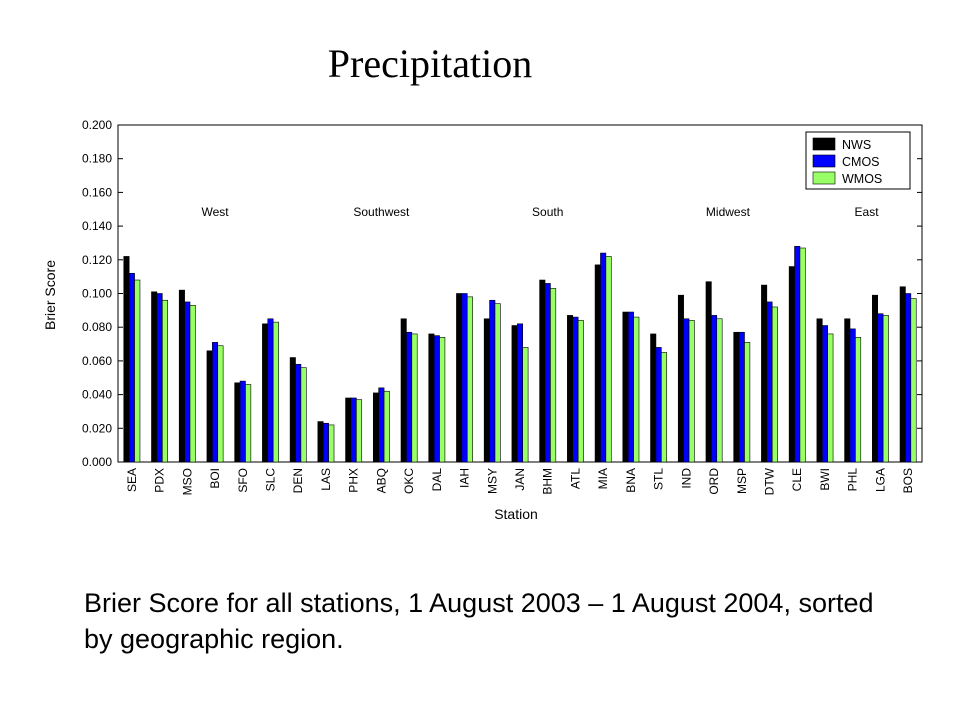 This screenshot has width=960, height=720. What do you see at coordinates (885, 389) in the screenshot?
I see `bar-wmos-lga` at bounding box center [885, 389].